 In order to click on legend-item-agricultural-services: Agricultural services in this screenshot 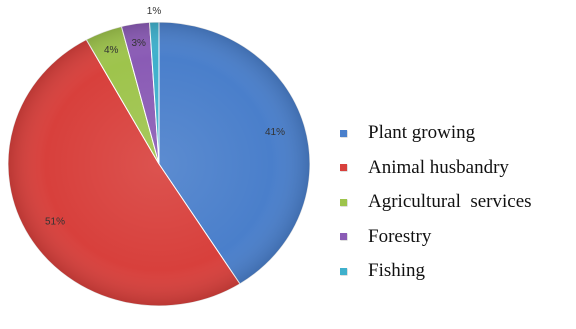, I will do `click(436, 202)`.